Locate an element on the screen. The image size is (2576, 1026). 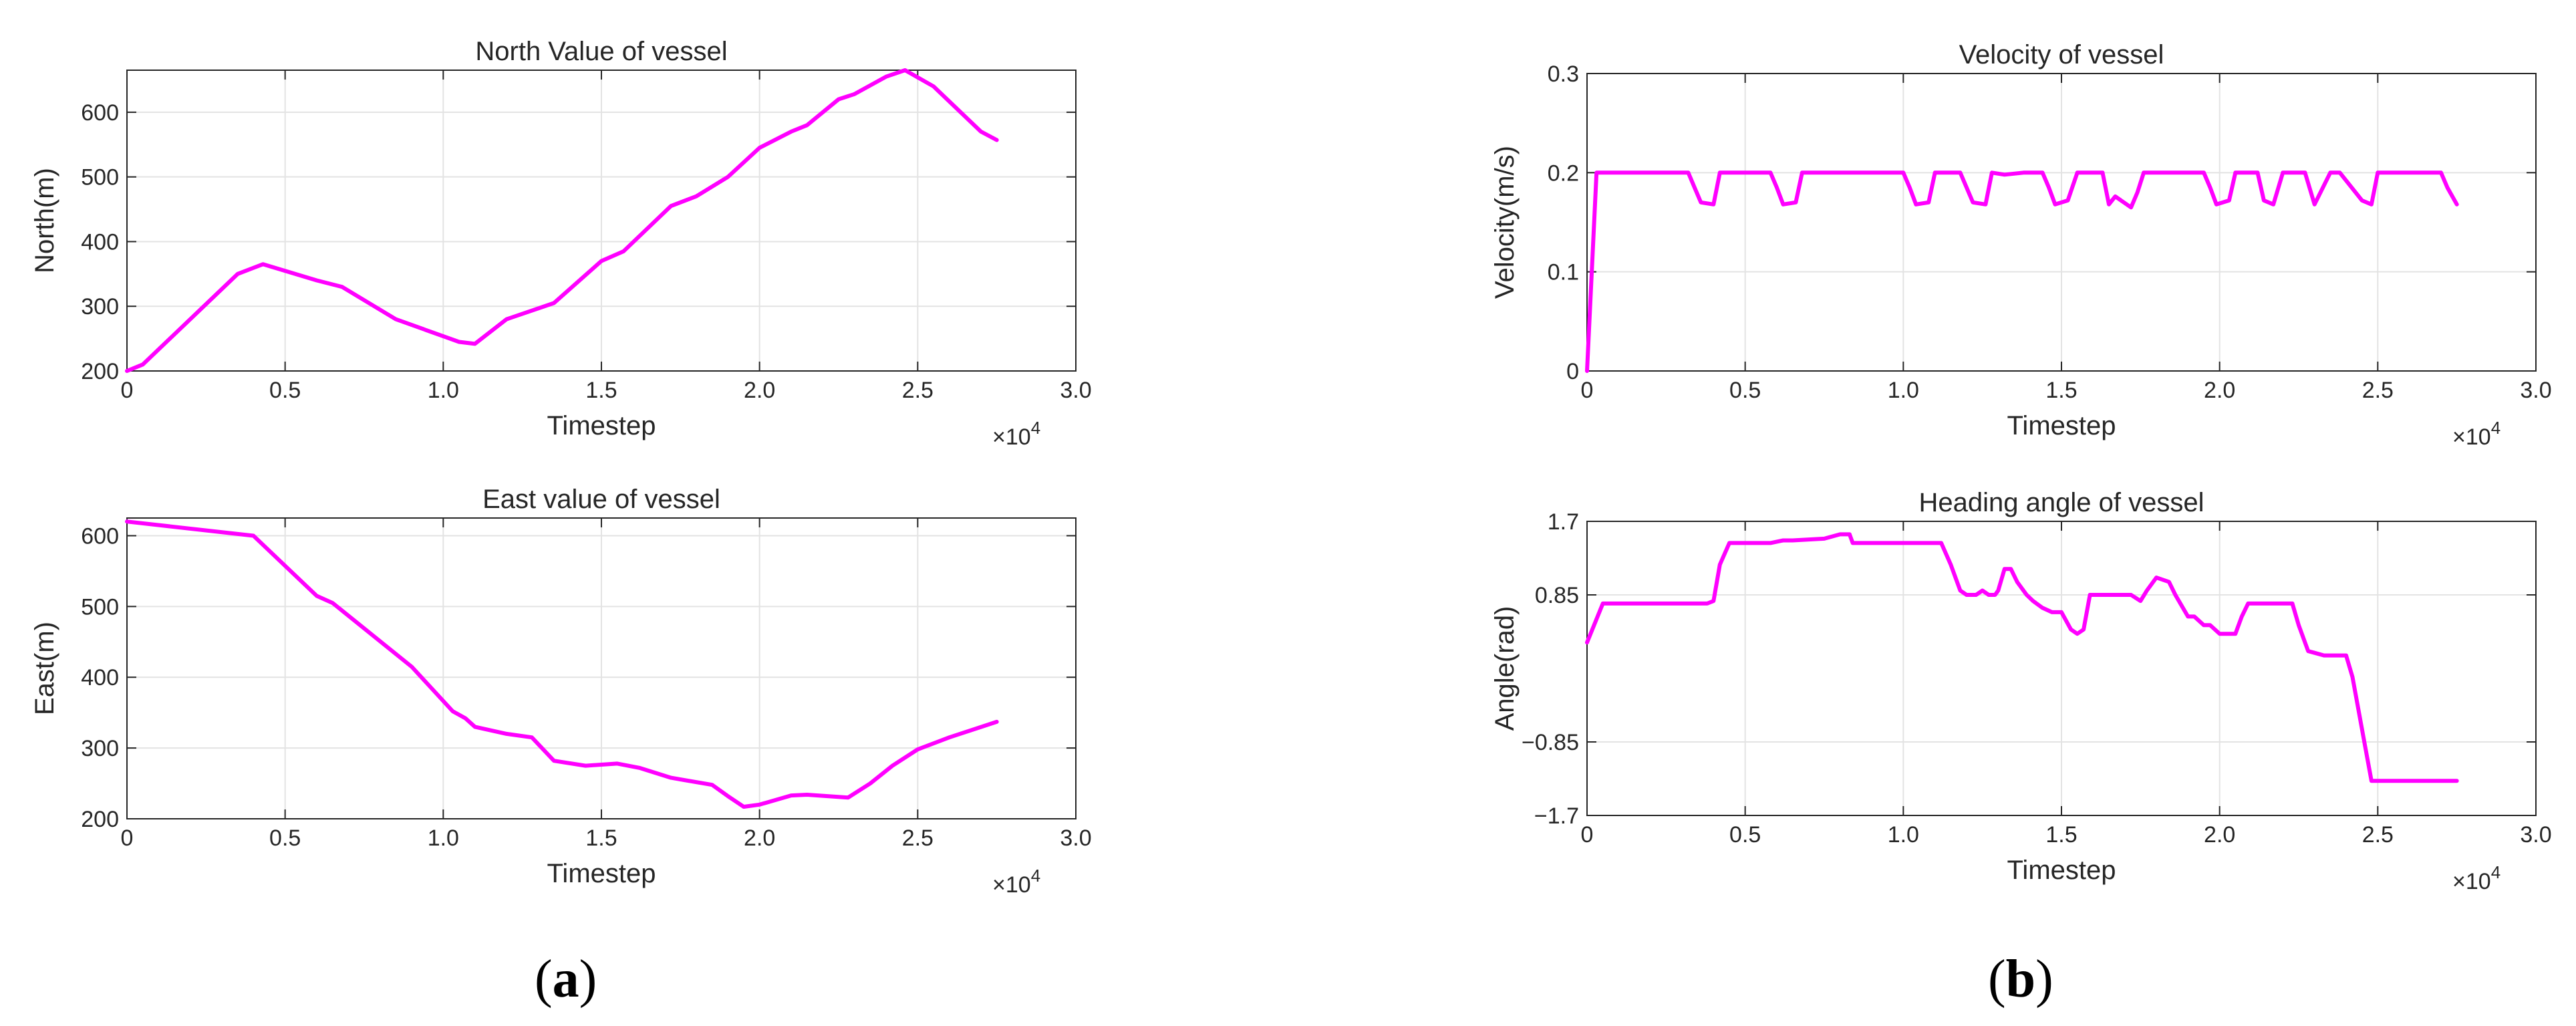
y-tick-label: 0.1 is located at coordinates (1563, 272).